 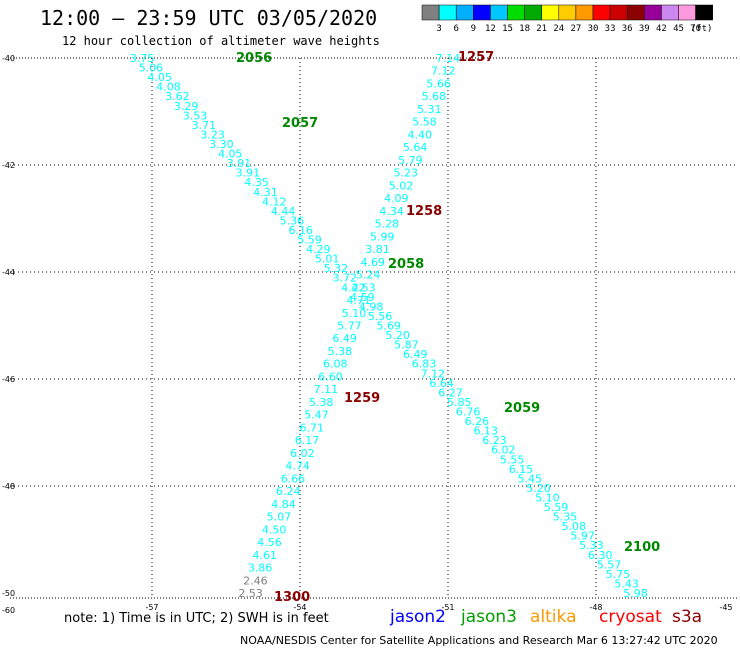 I want to click on wave-height-value: 4.74, so click(x=297, y=466).